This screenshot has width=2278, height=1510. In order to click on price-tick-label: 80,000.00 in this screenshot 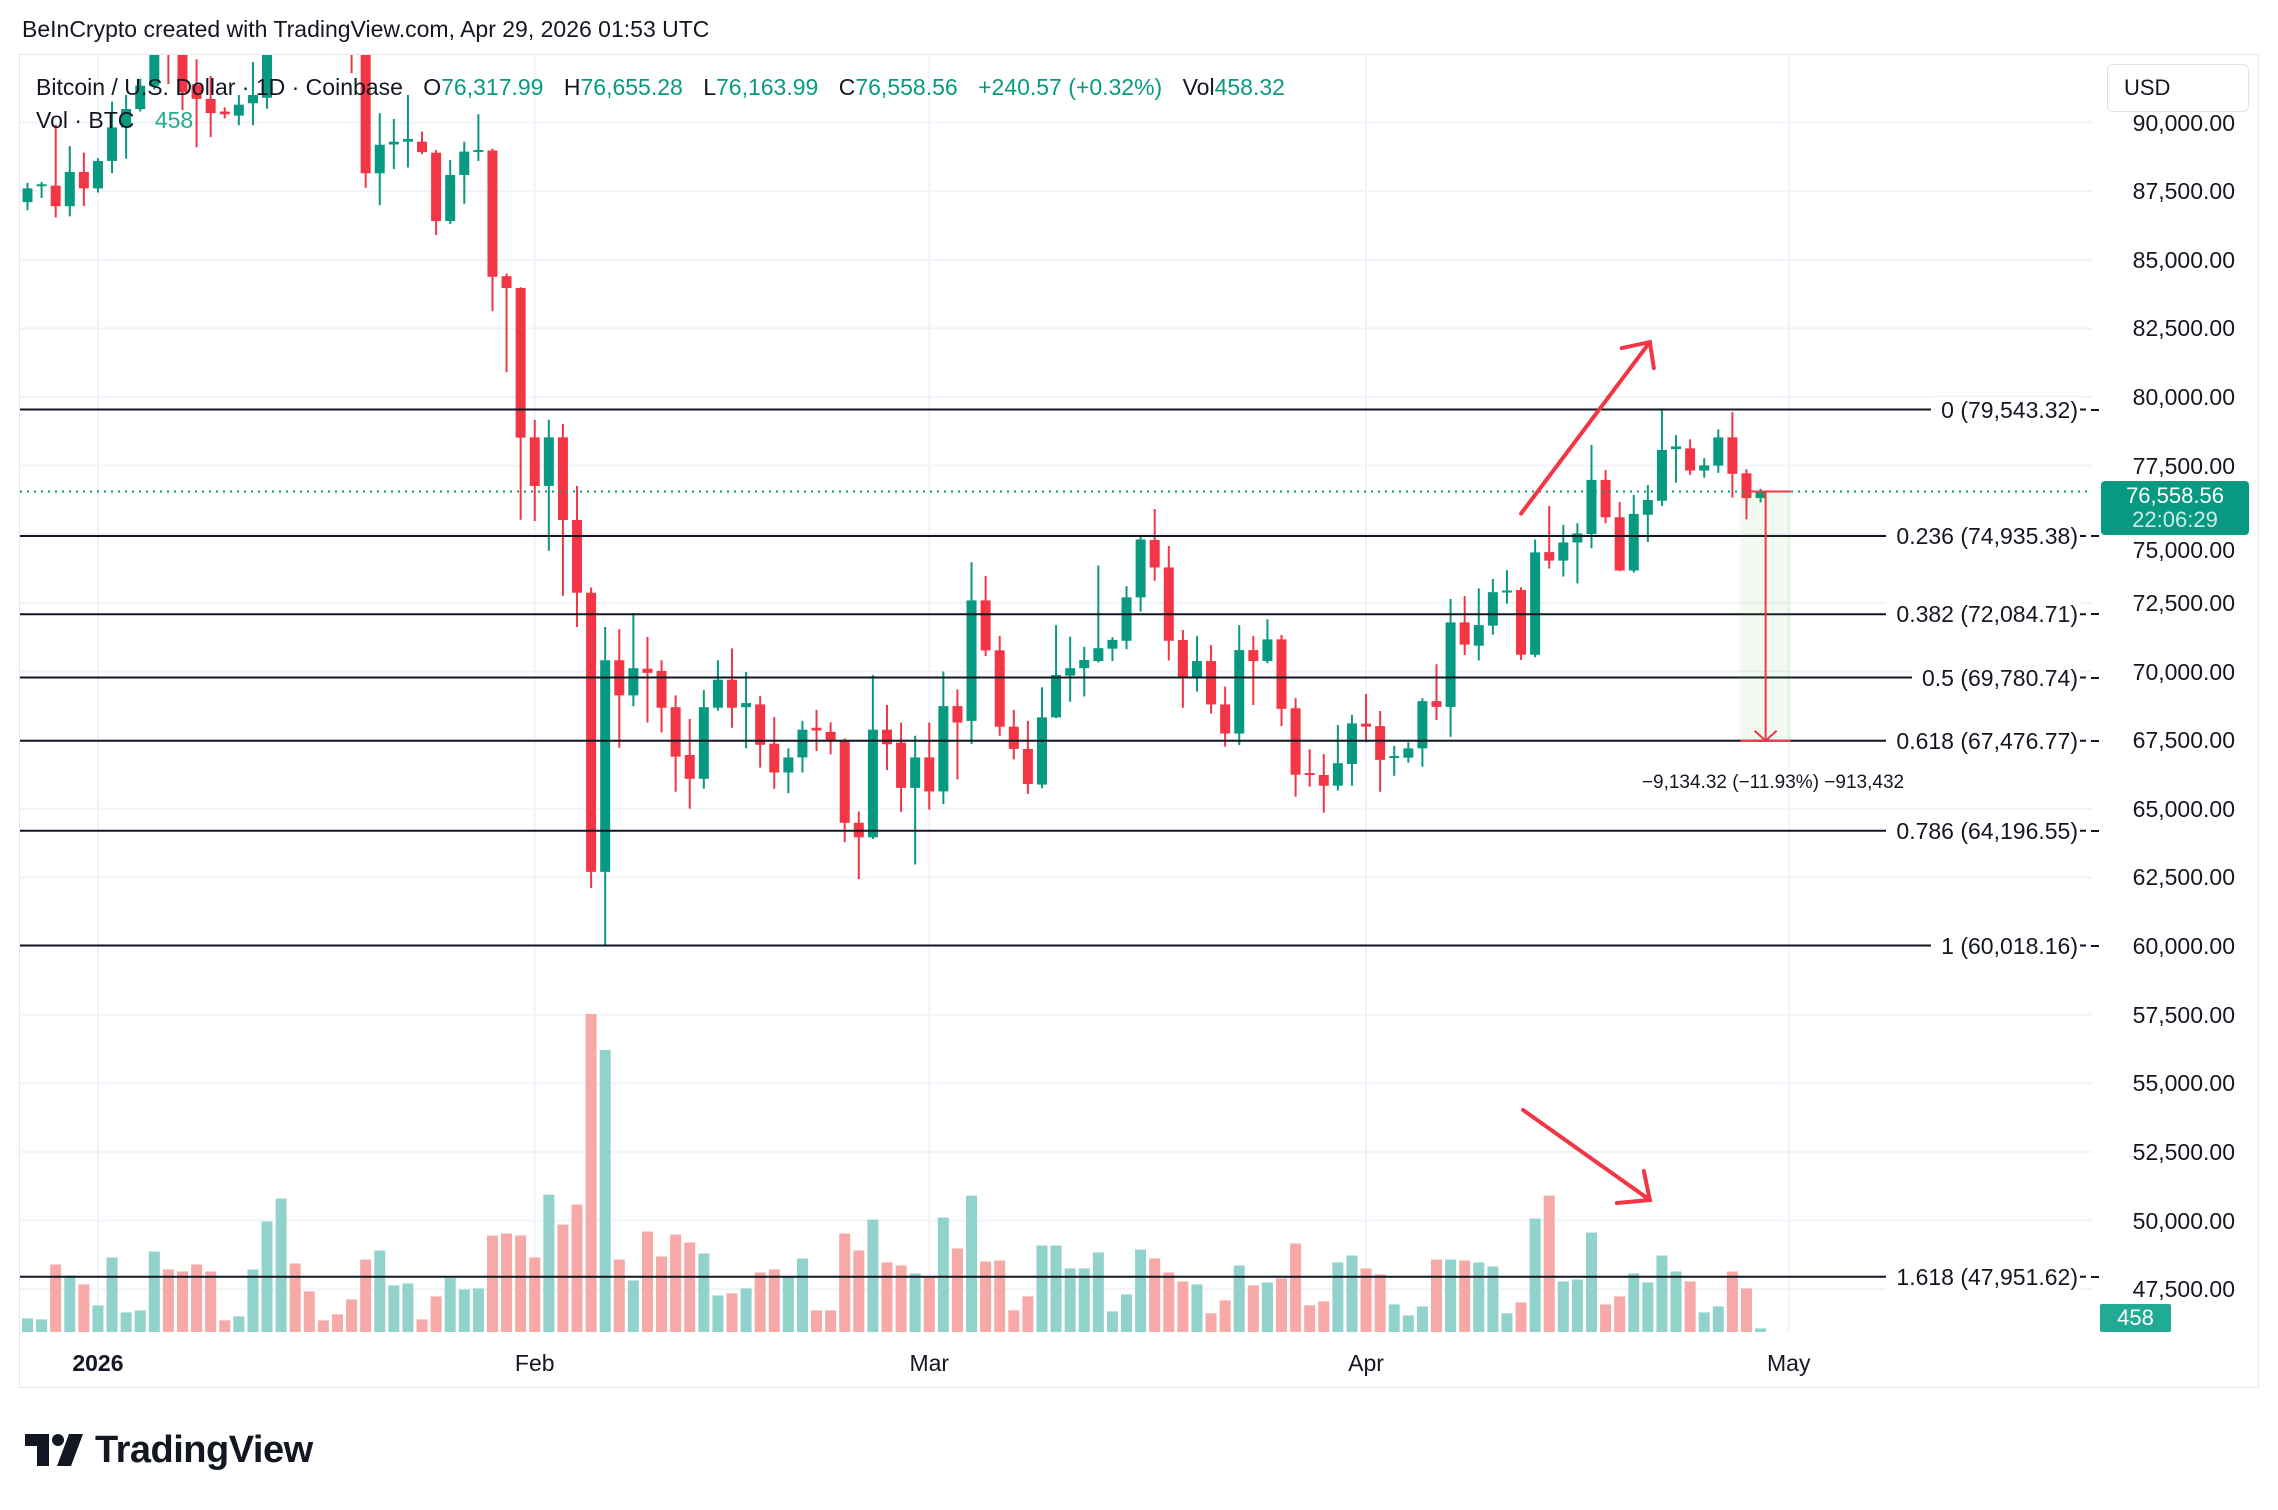, I will do `click(2183, 397)`.